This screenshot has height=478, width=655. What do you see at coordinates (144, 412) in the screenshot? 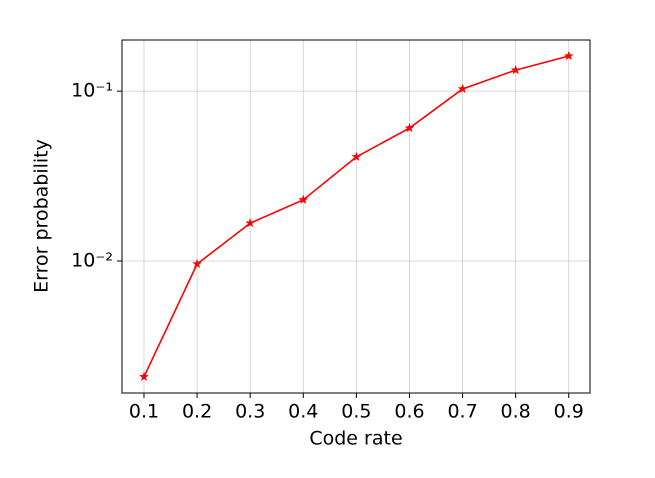
I see `x-tick-label: 0.1` at bounding box center [144, 412].